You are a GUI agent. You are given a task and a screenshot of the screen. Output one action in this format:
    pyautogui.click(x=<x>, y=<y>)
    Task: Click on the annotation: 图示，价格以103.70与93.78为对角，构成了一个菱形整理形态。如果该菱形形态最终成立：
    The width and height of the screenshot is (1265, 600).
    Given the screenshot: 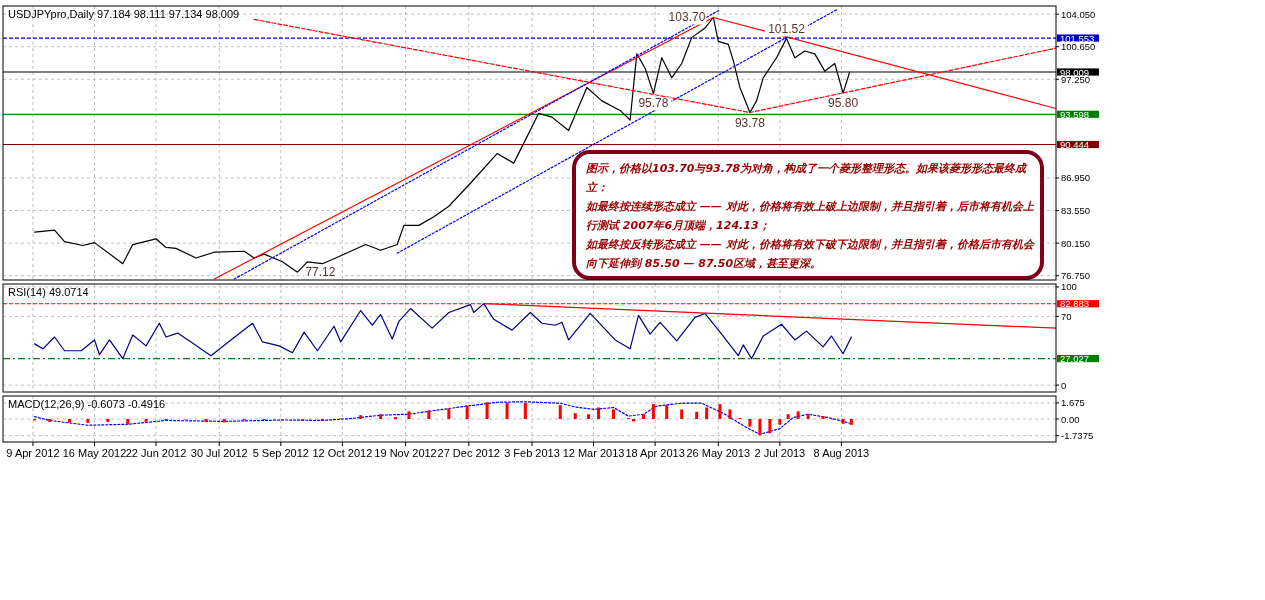 What is the action you would take?
    pyautogui.click(x=807, y=178)
    